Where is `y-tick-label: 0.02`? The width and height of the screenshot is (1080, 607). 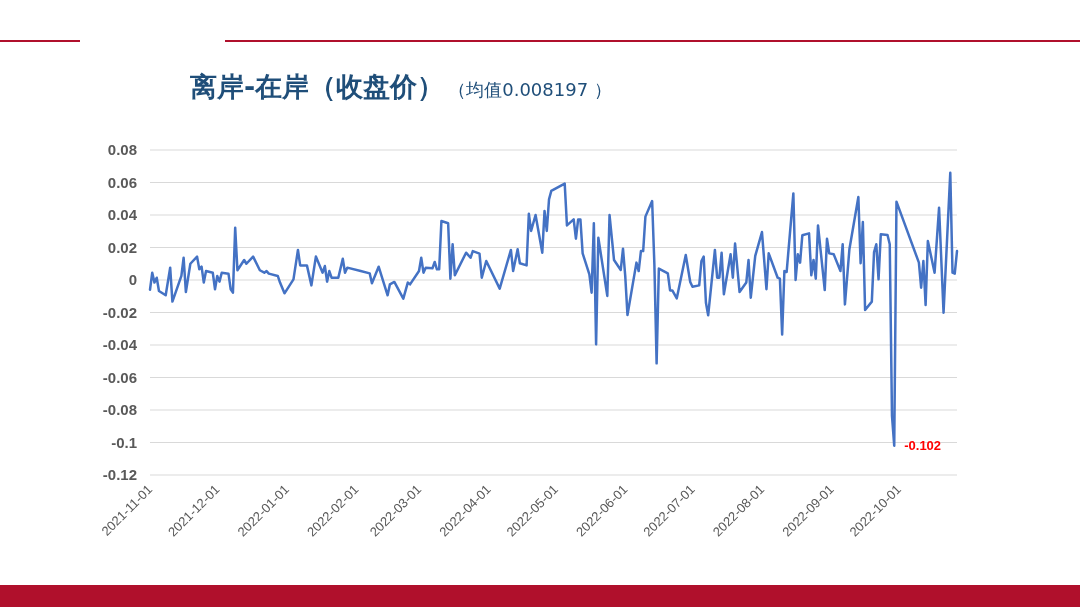 y-tick-label: 0.02 is located at coordinates (122, 247).